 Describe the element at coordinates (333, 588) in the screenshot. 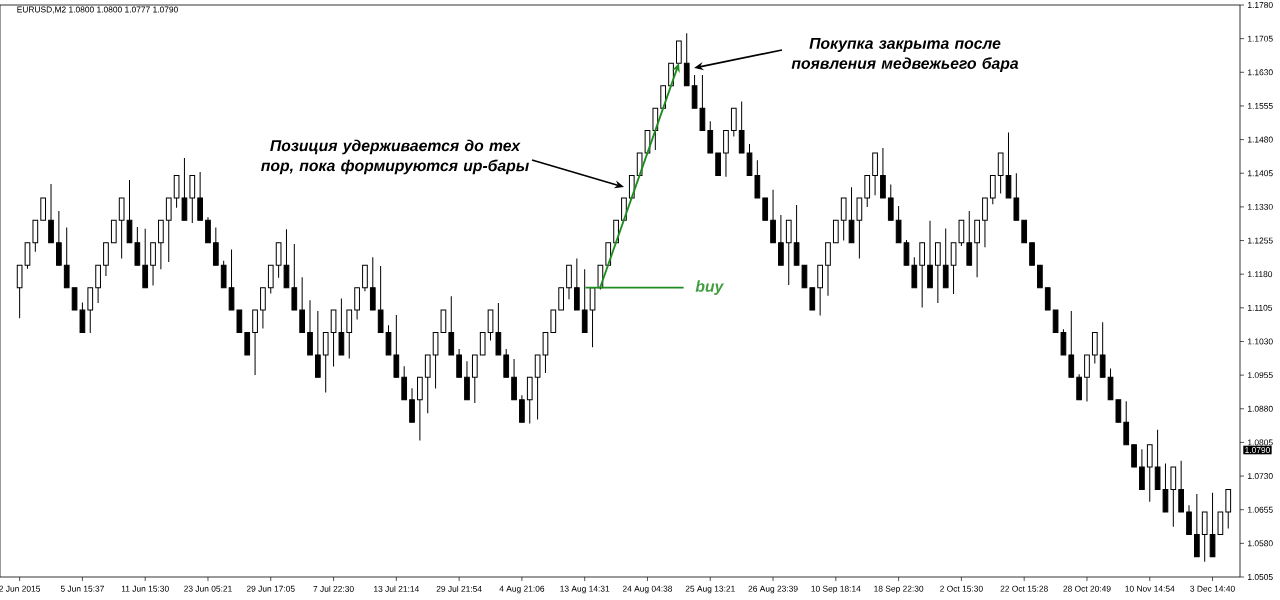

I see `x-tick-label: 7 Jul 22:30` at that location.